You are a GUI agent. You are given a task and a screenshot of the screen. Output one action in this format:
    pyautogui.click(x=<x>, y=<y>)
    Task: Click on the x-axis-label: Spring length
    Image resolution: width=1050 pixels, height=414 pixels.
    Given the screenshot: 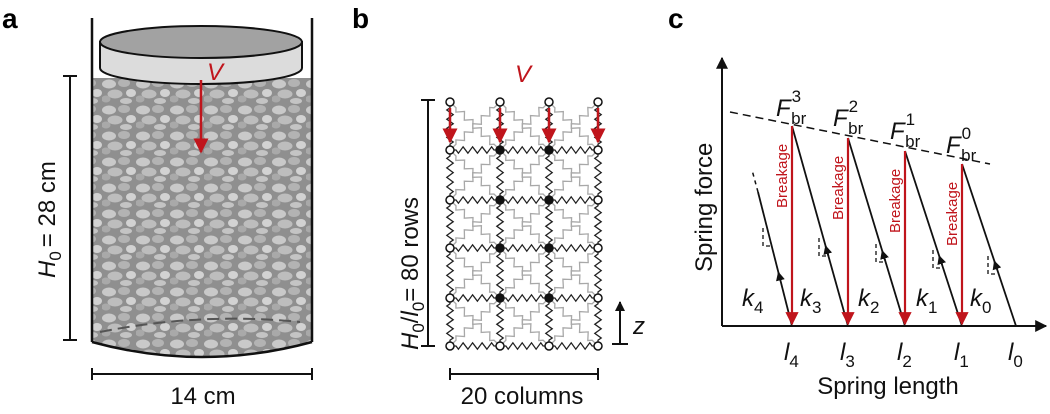 What is the action you would take?
    pyautogui.click(x=887, y=386)
    